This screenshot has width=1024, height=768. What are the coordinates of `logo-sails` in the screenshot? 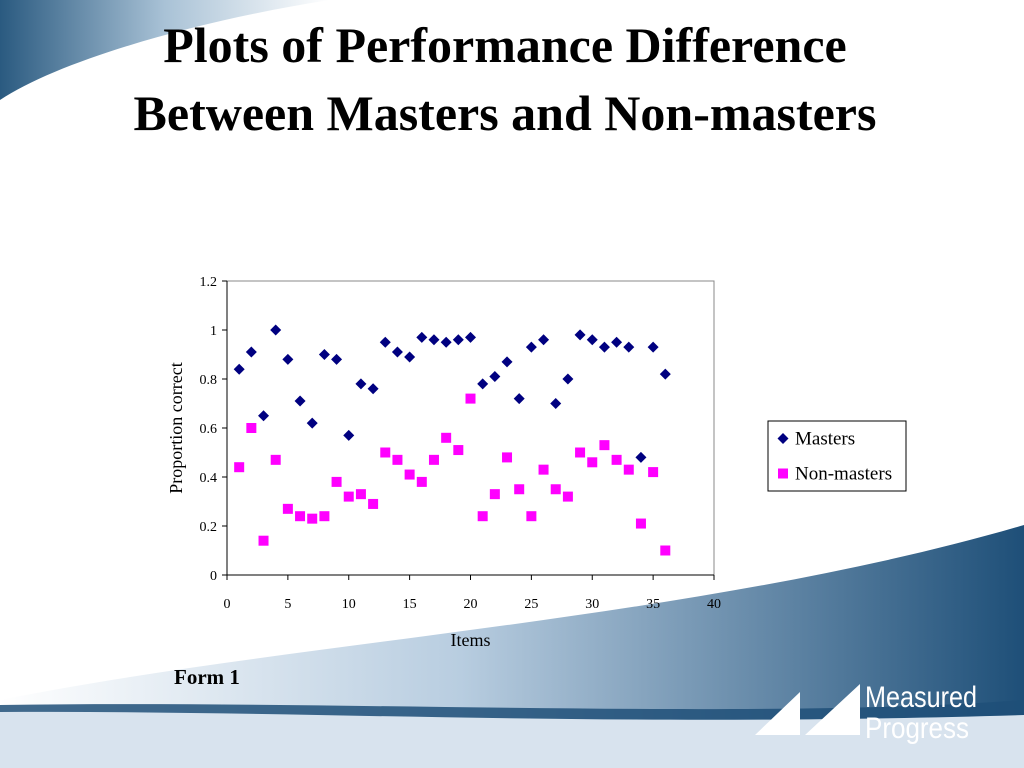 It's located at (807, 709).